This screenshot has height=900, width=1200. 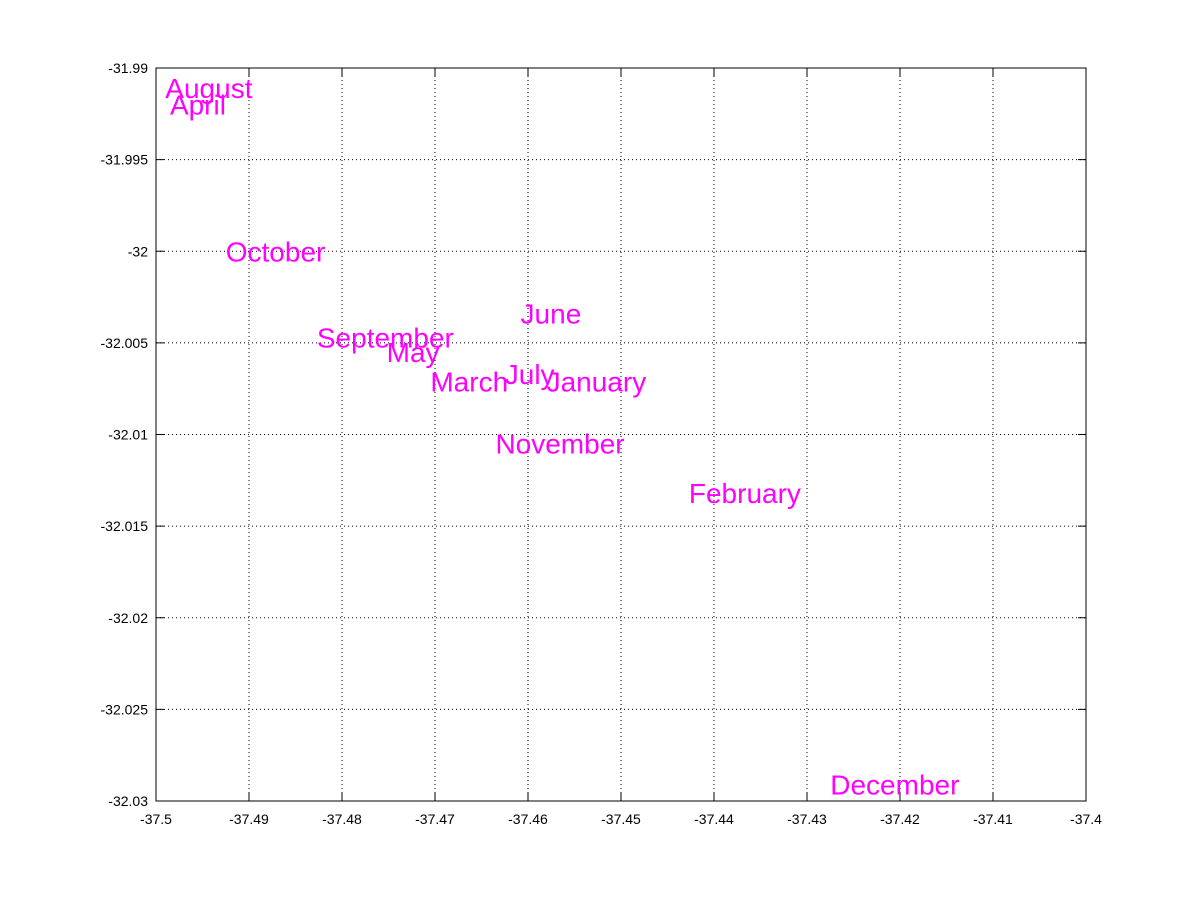 What do you see at coordinates (385, 337) in the screenshot?
I see `point-label-september: September` at bounding box center [385, 337].